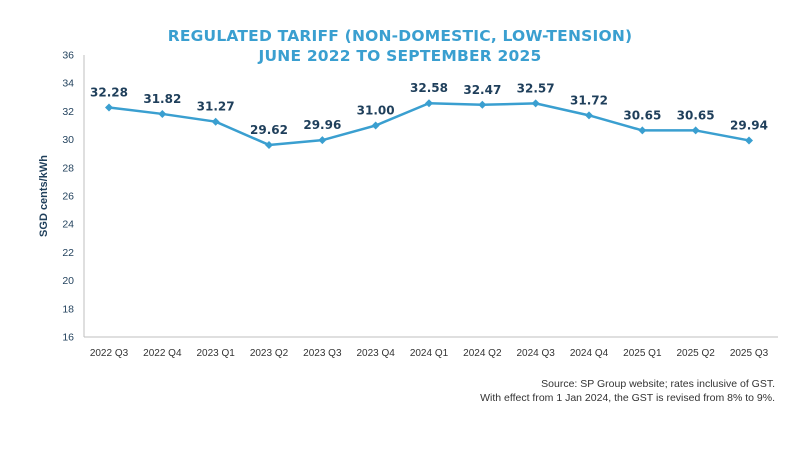 The width and height of the screenshot is (800, 450). I want to click on data-label: 29.62, so click(269, 130).